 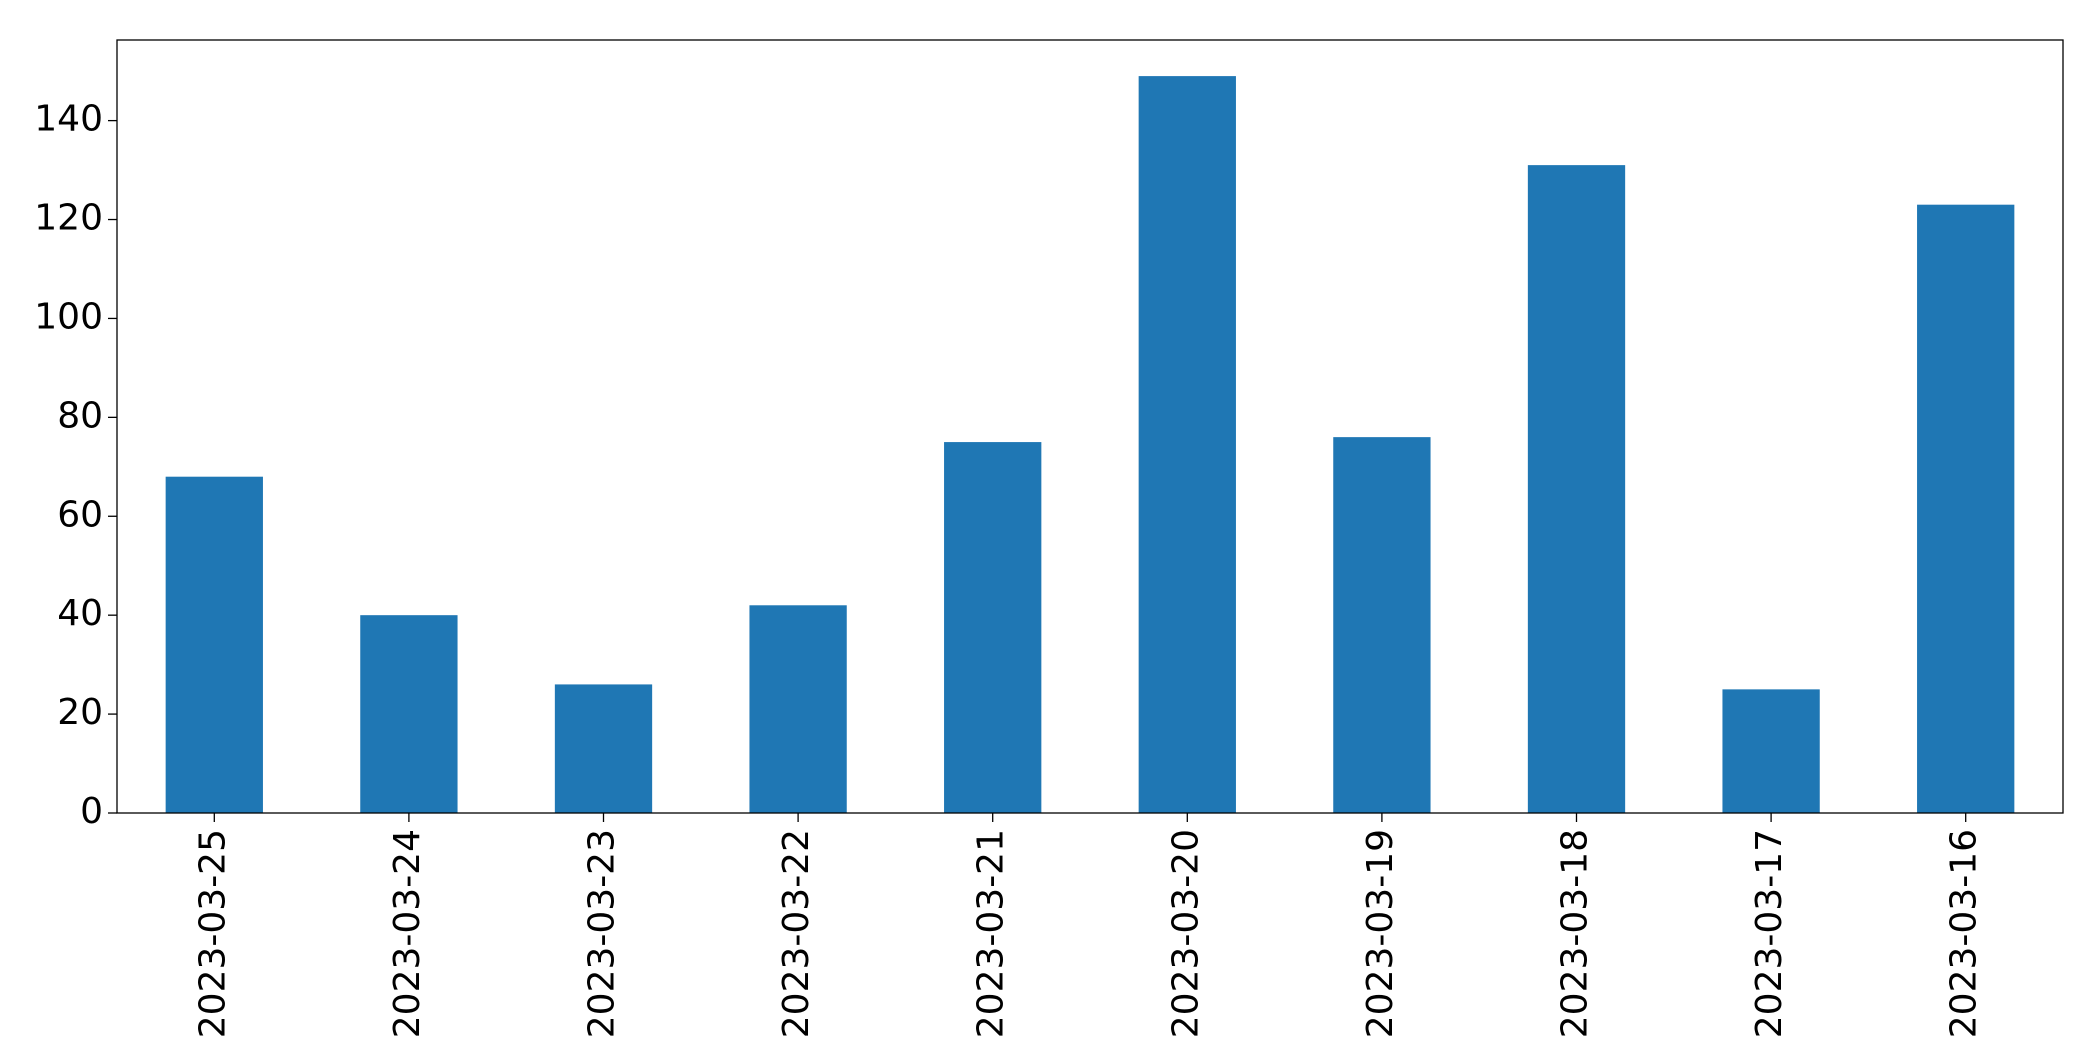 I want to click on x-tick-label: 2023-03-16, so click(x=1964, y=933).